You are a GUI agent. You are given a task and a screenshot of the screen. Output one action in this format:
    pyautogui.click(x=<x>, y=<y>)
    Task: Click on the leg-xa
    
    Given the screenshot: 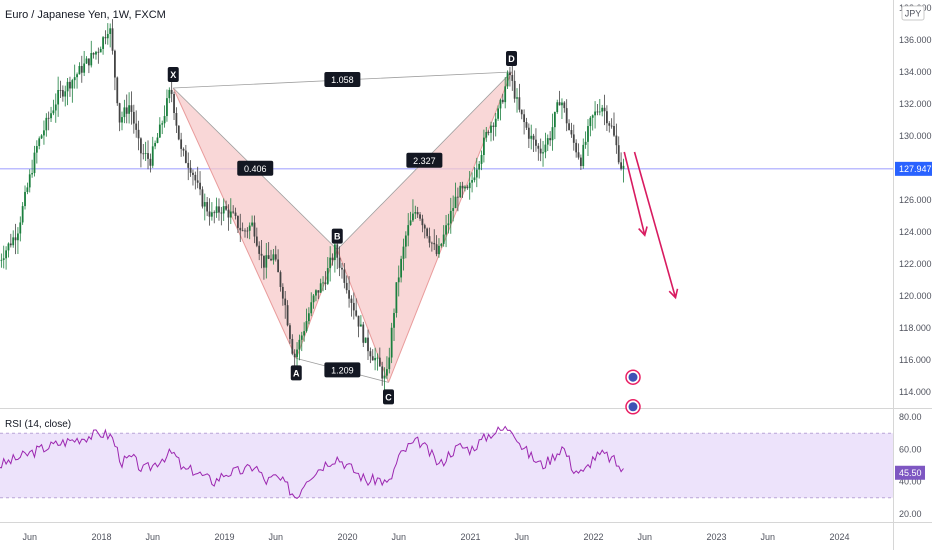 What is the action you would take?
    pyautogui.click(x=234, y=223)
    